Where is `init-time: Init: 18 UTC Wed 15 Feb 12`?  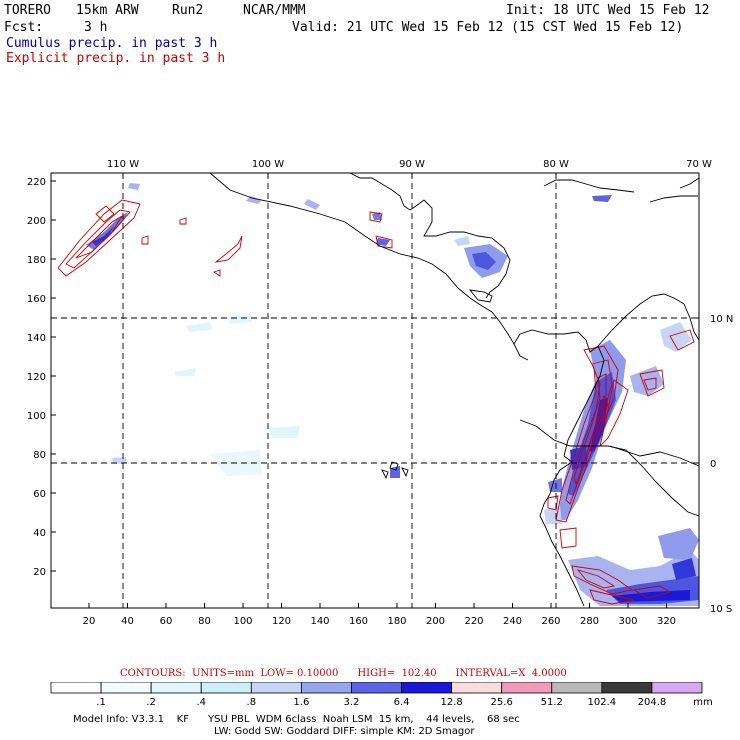 init-time: Init: 18 UTC Wed 15 Feb 12 is located at coordinates (608, 10).